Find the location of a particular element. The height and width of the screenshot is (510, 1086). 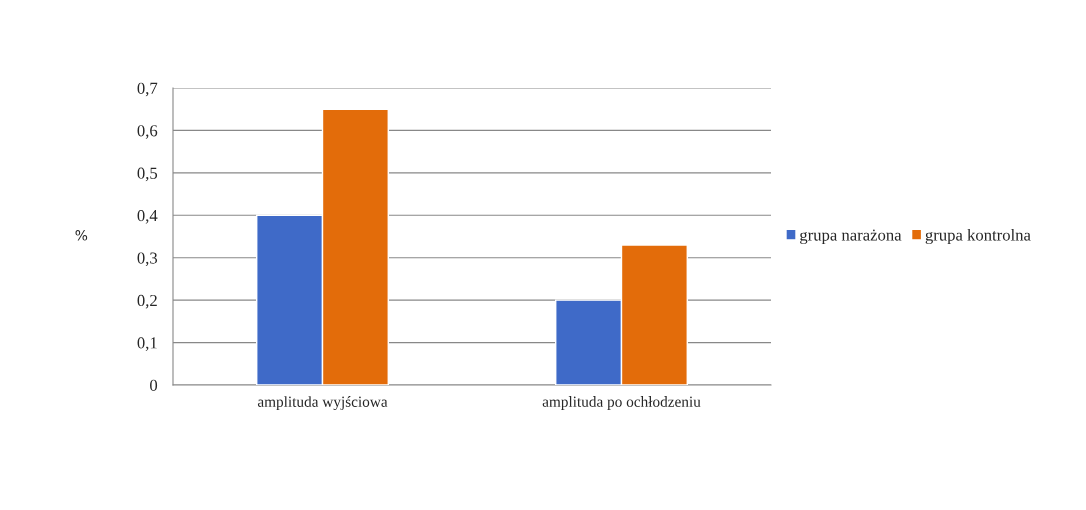

y-tick-label: 0 is located at coordinates (154, 385).